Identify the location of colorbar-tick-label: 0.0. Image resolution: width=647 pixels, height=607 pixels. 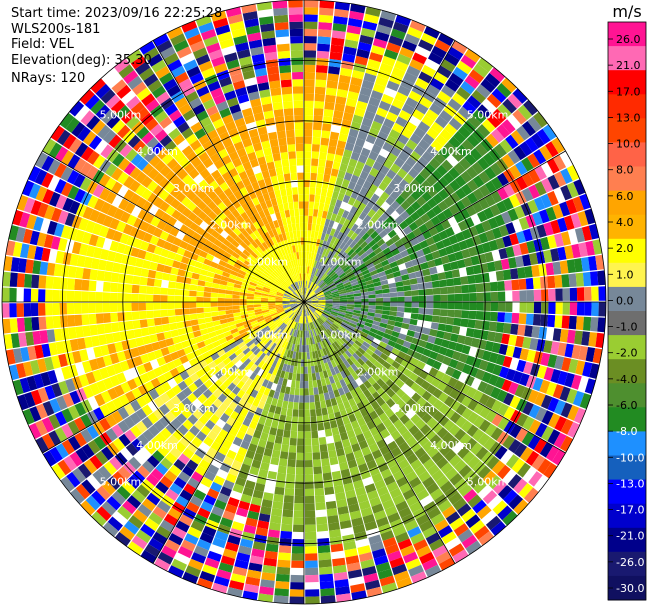
(625, 300).